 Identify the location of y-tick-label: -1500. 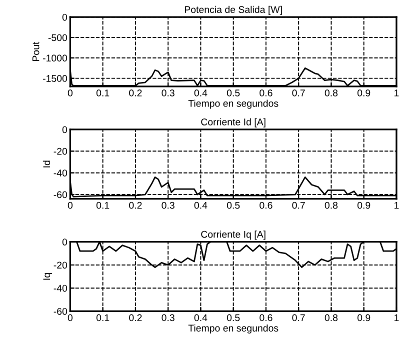
(55, 78).